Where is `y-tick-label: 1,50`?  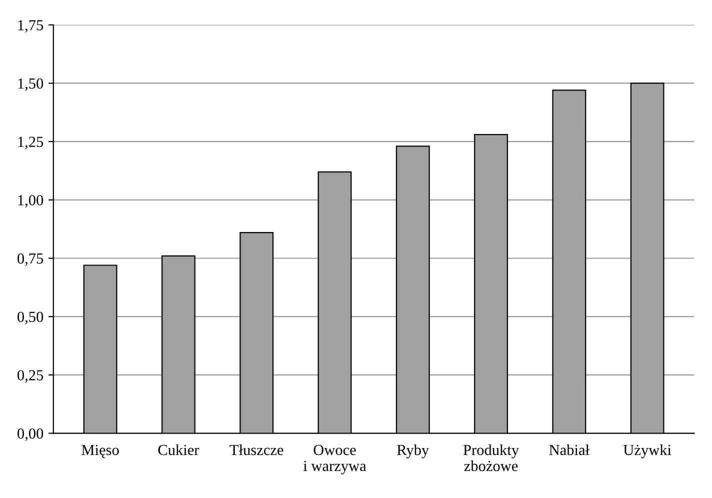
y-tick-label: 1,50 is located at coordinates (31, 84).